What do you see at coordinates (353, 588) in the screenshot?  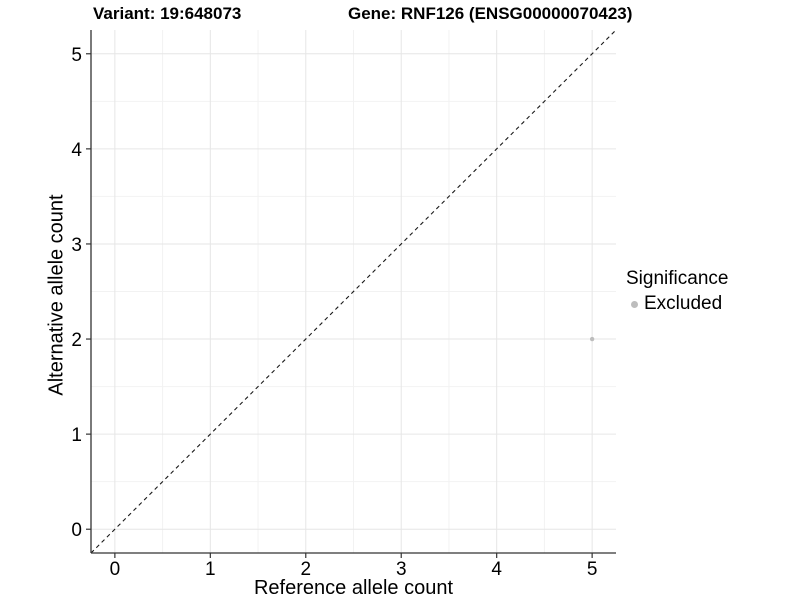 I see `x-axis-title: Reference allele count` at bounding box center [353, 588].